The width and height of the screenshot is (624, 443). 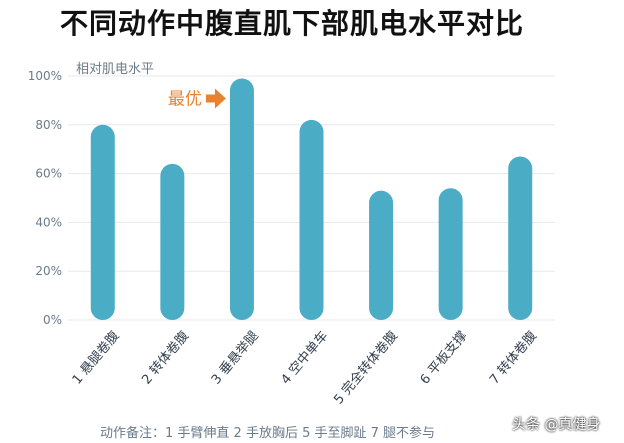 I want to click on y-tick-label: 0%, so click(x=52, y=320).